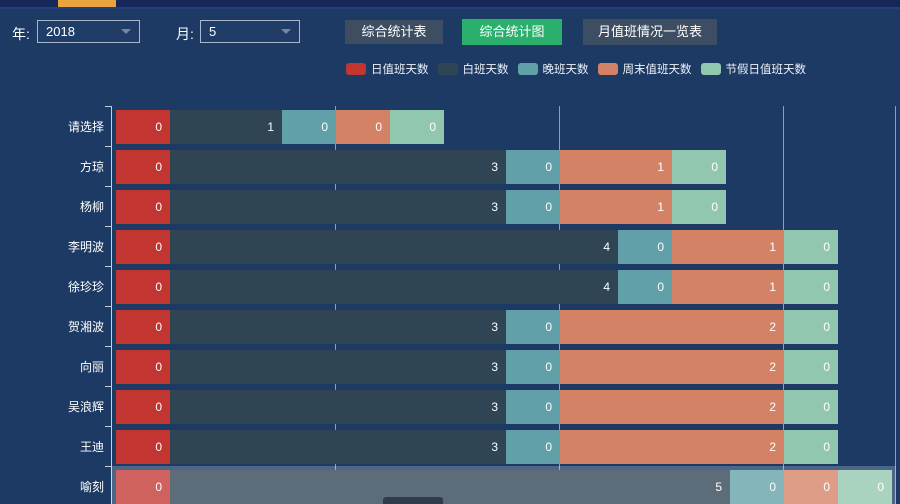 This screenshot has width=900, height=504. What do you see at coordinates (88, 31) in the screenshot?
I see `year-select: 2018` at bounding box center [88, 31].